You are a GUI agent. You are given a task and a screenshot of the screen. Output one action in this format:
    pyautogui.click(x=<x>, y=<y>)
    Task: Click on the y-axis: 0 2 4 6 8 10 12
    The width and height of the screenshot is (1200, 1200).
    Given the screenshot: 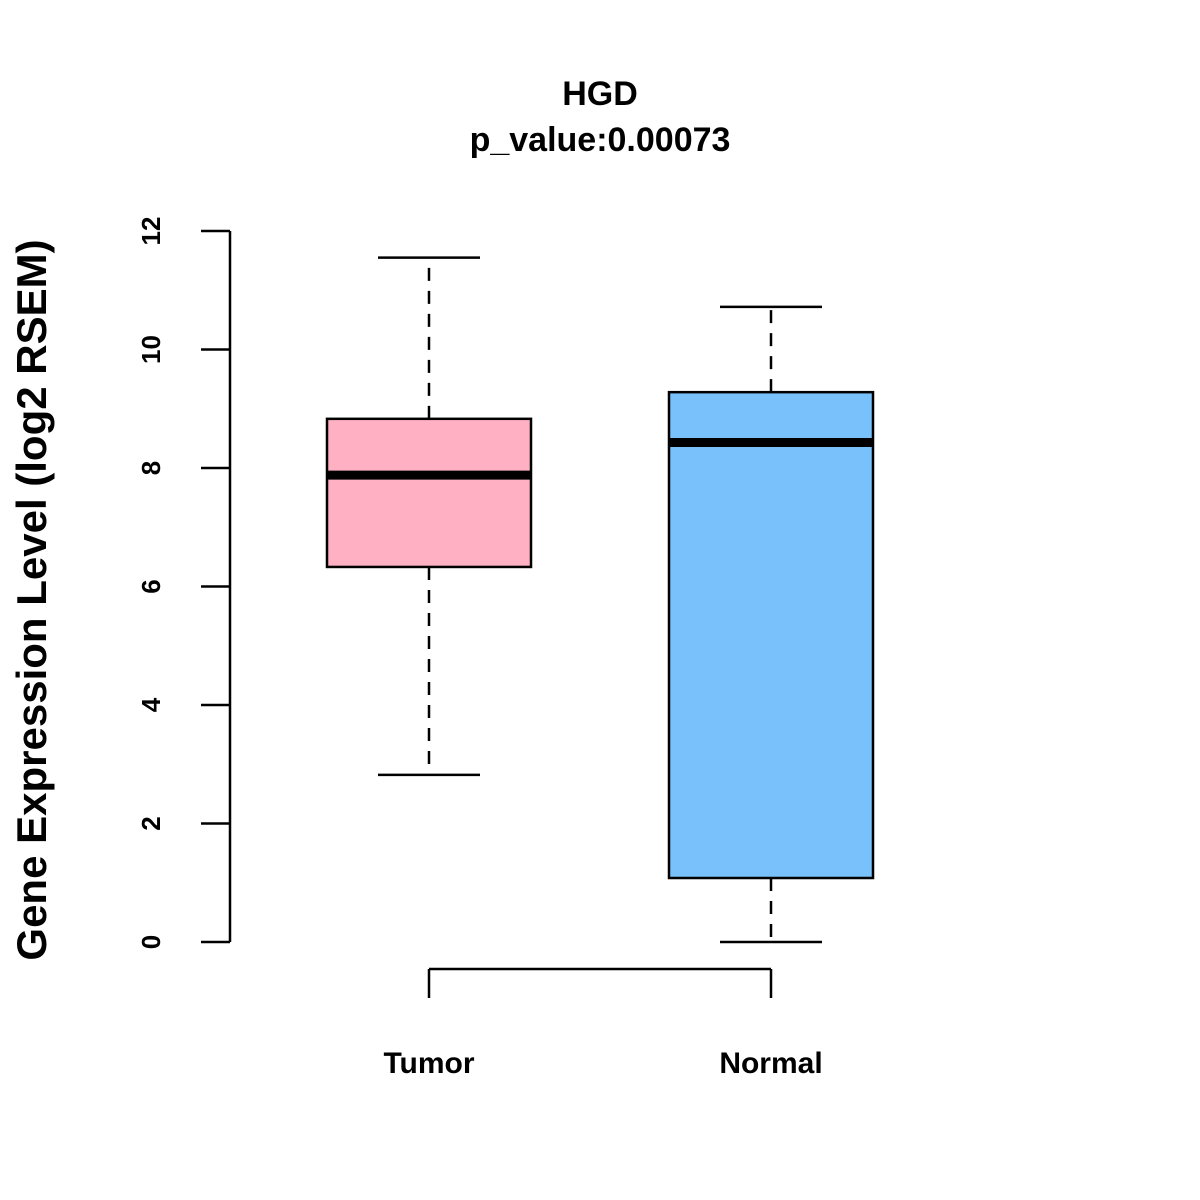 What is the action you would take?
    pyautogui.click(x=184, y=583)
    